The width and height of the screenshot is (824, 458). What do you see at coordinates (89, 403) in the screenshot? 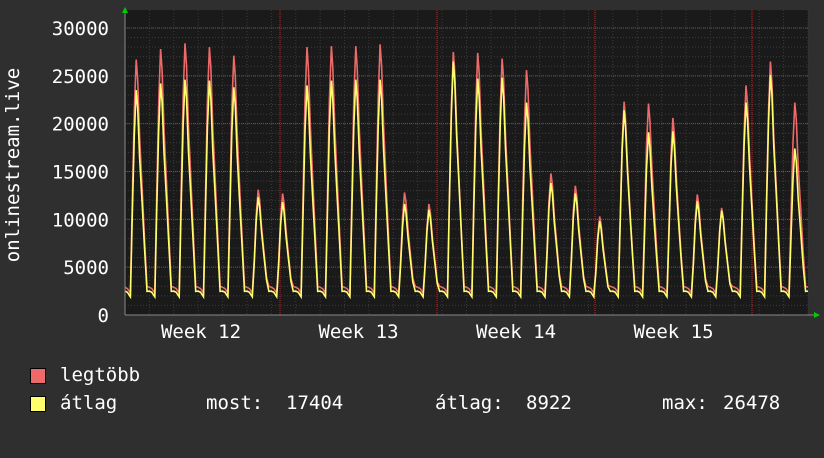
I see `legend-label-atlag: átlag` at bounding box center [89, 403].